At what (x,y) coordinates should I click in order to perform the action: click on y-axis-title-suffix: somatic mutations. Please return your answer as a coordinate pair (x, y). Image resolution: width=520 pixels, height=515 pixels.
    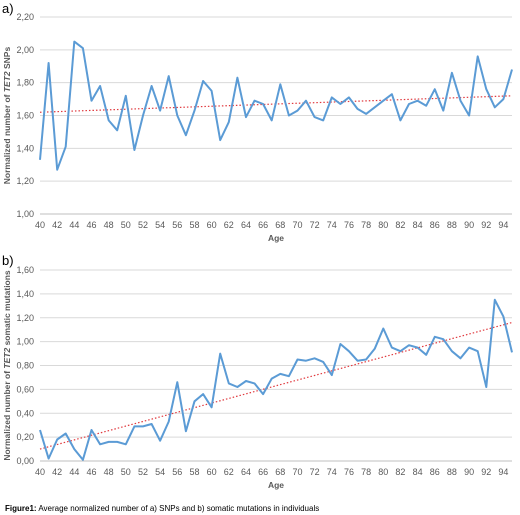
    Looking at the image, I should click on (7, 309).